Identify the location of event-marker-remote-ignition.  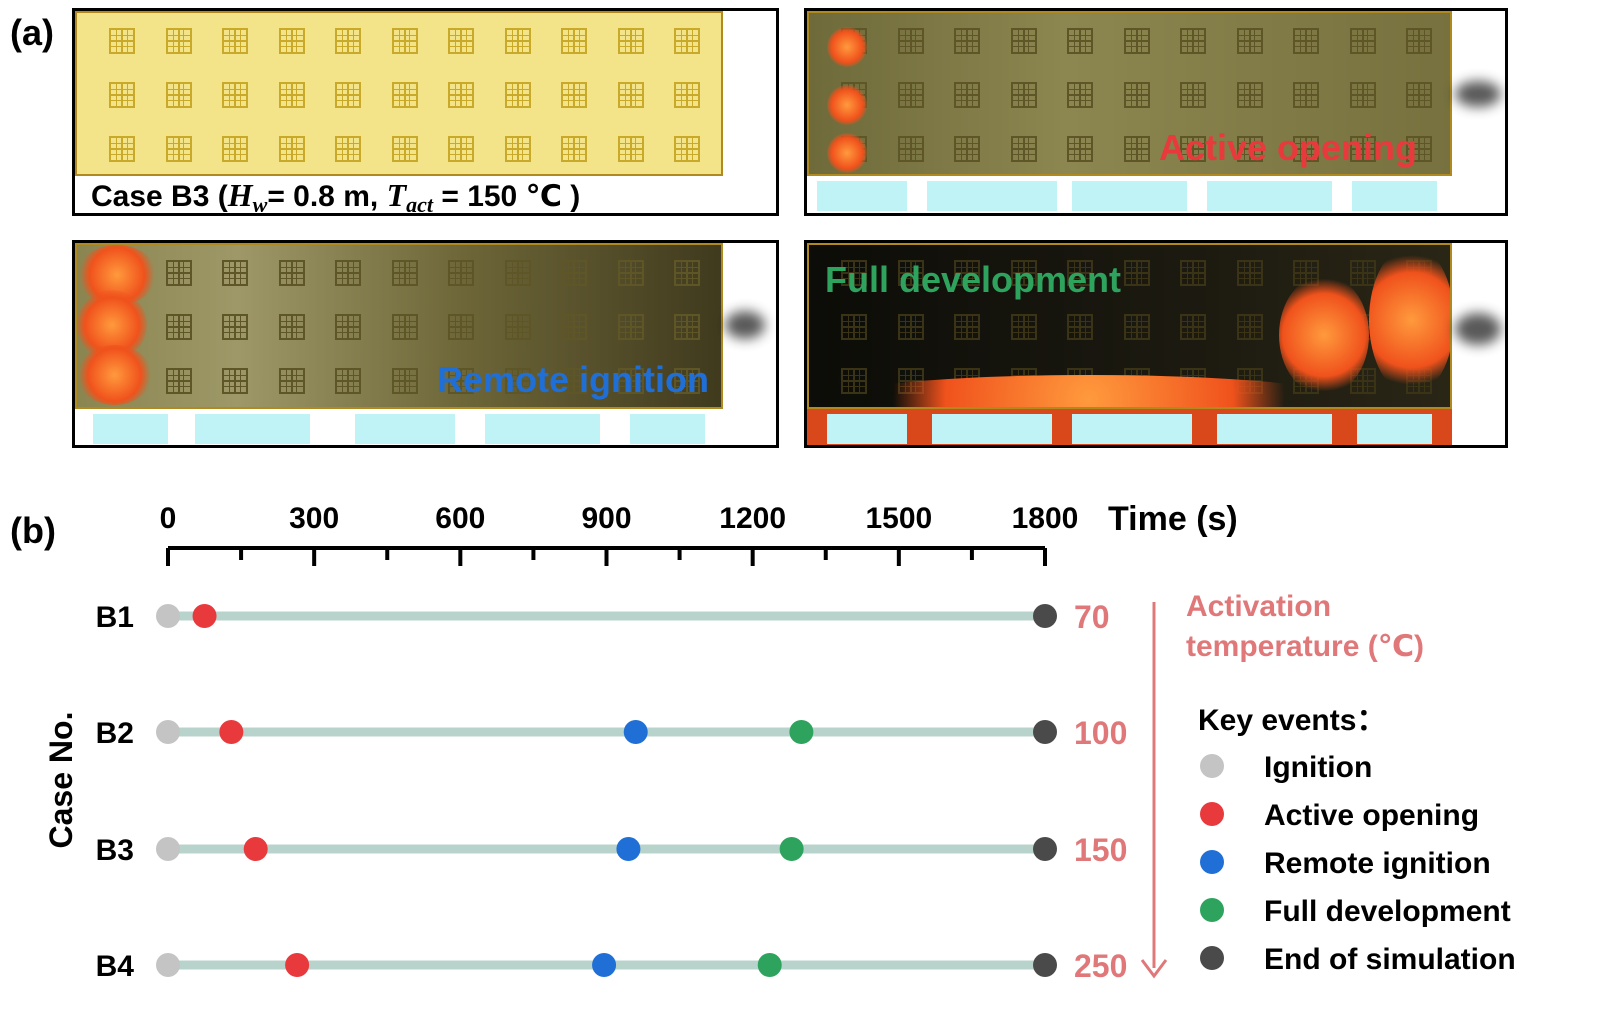
(628, 849).